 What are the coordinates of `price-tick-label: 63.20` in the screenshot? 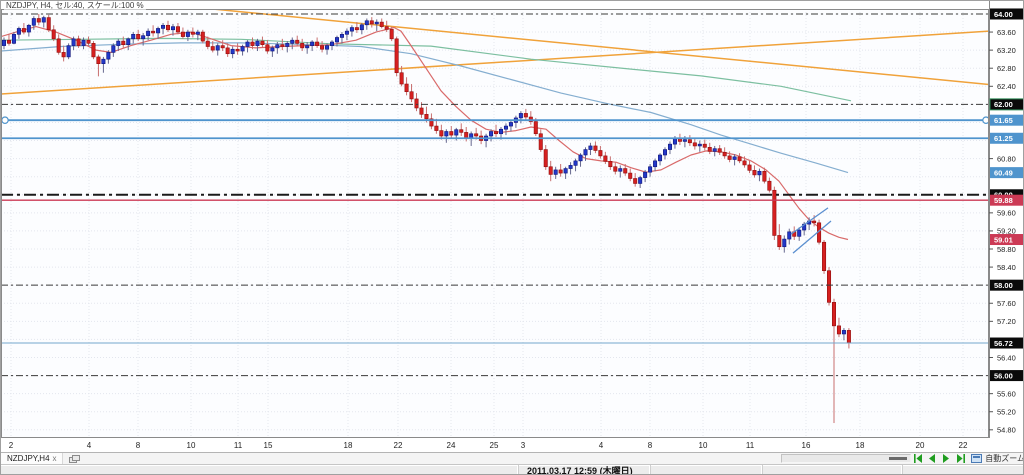 It's located at (1006, 50).